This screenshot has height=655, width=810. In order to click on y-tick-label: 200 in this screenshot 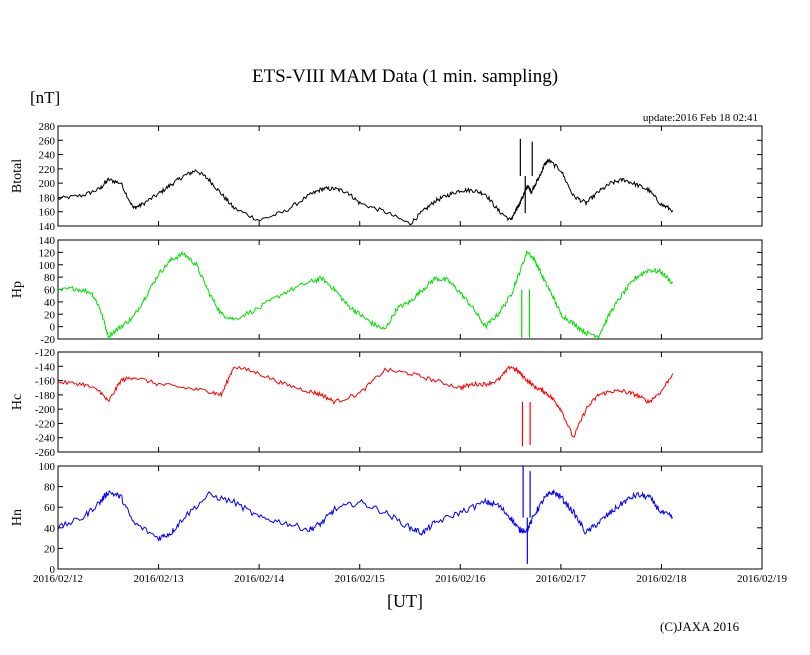, I will do `click(47, 184)`.